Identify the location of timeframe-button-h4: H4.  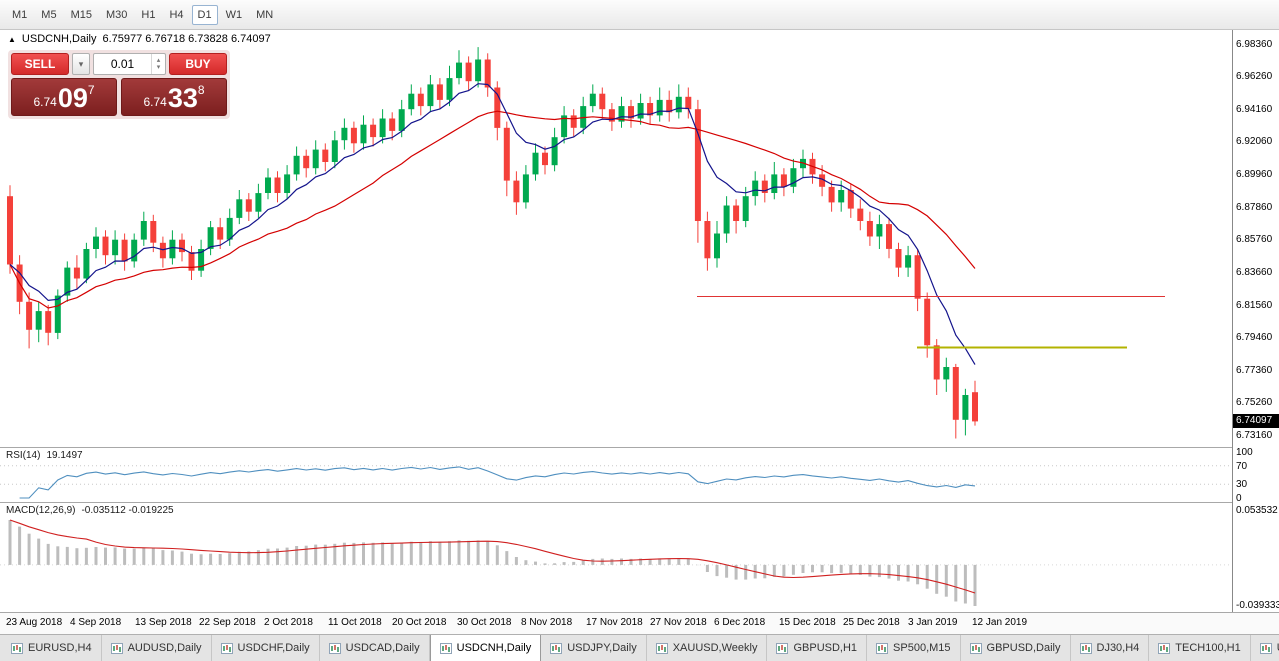
(176, 15).